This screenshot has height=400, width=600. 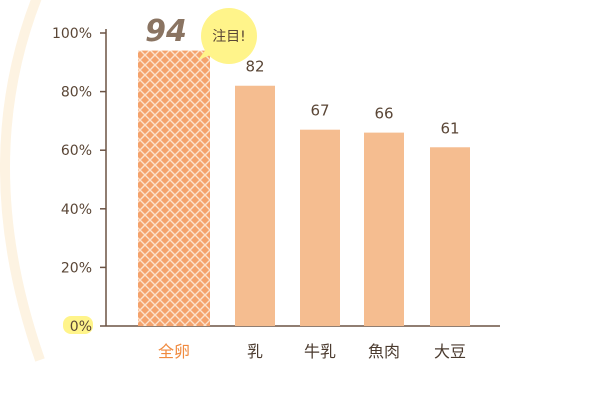 What do you see at coordinates (255, 351) in the screenshot?
I see `category-label-1: 乳` at bounding box center [255, 351].